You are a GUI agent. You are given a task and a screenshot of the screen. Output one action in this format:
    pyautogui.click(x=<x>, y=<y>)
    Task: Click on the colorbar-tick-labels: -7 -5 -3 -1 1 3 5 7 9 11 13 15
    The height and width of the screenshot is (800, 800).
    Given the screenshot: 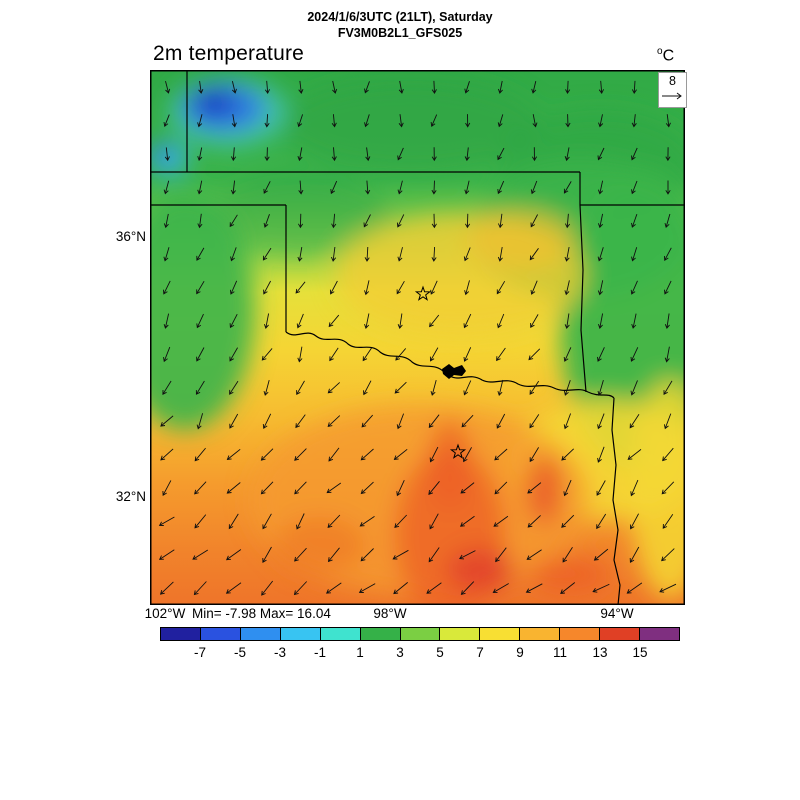 What is the action you would take?
    pyautogui.click(x=420, y=653)
    